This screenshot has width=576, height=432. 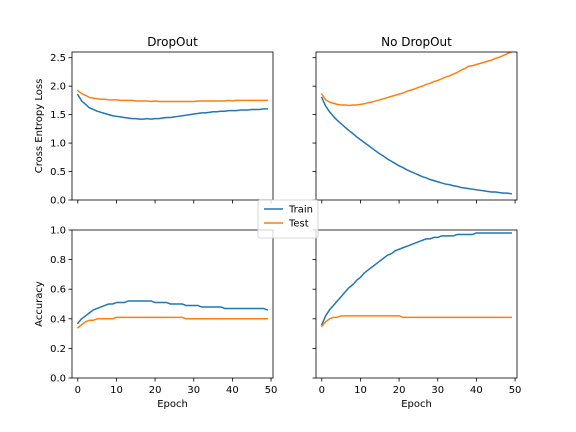 I want to click on y-tick-label: 0.8, so click(x=58, y=260).